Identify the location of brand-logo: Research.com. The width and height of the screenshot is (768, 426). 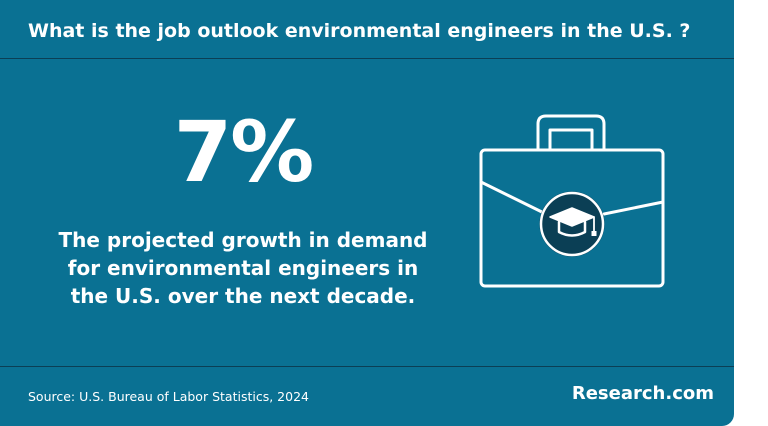
(642, 393).